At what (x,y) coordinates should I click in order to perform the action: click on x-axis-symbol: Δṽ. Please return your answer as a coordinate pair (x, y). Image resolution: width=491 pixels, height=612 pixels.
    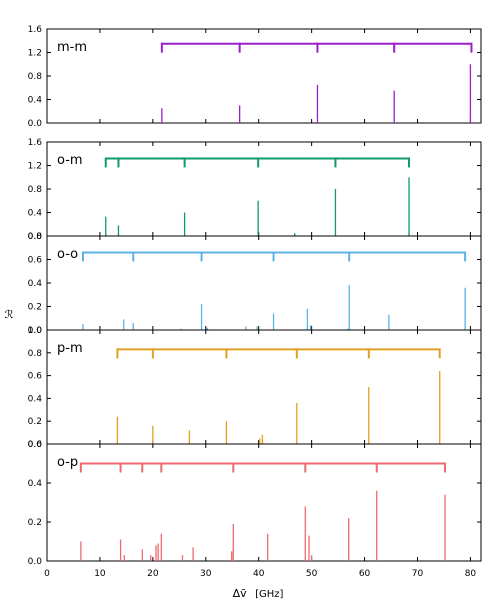
    Looking at the image, I should click on (240, 593).